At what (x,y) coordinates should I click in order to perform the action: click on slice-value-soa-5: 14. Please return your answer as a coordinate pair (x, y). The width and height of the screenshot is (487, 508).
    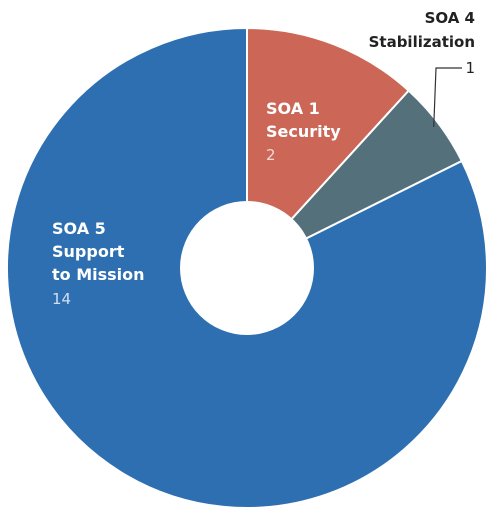
    Looking at the image, I should click on (61, 299).